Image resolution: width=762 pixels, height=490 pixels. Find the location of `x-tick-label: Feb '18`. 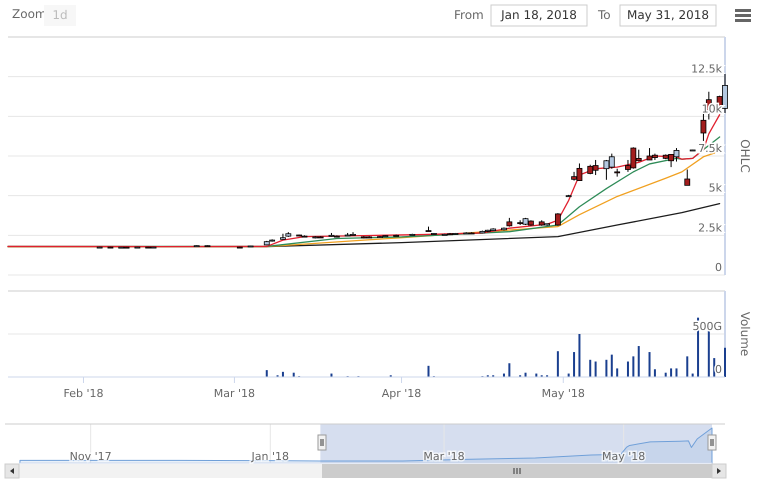

x-tick-label: Feb '18 is located at coordinates (83, 393).